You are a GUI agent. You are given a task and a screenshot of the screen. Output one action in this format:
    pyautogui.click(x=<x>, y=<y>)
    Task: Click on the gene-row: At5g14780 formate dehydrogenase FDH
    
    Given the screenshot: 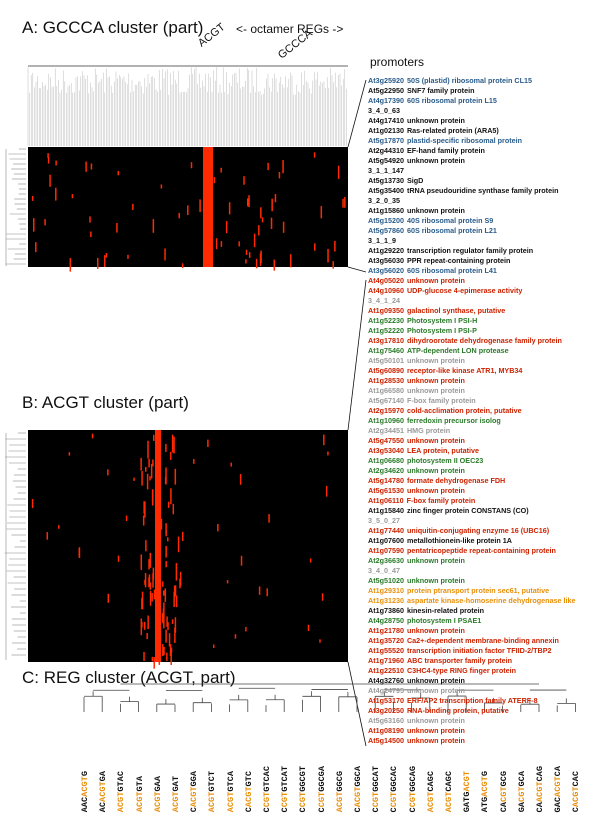 What is the action you would take?
    pyautogui.click(x=472, y=481)
    